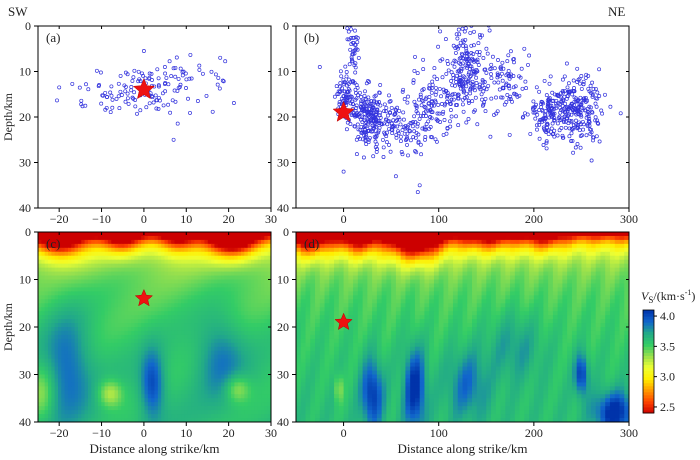  I want to click on mainshock-star, so click(343, 111).